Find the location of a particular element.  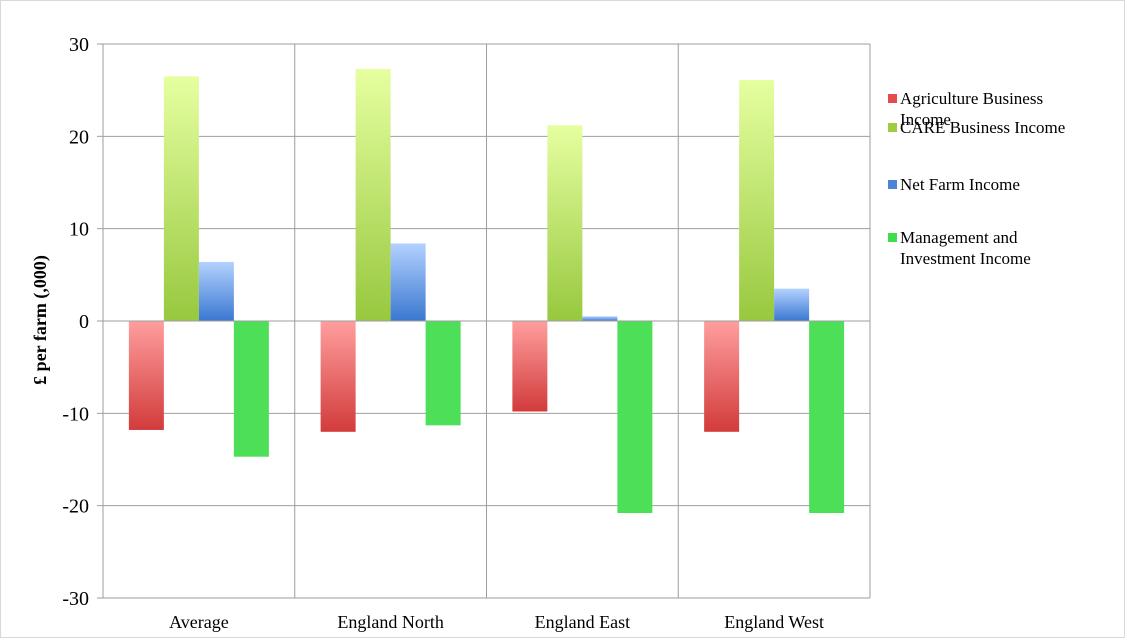

bar-agriculture-business-income-average is located at coordinates (146, 375).